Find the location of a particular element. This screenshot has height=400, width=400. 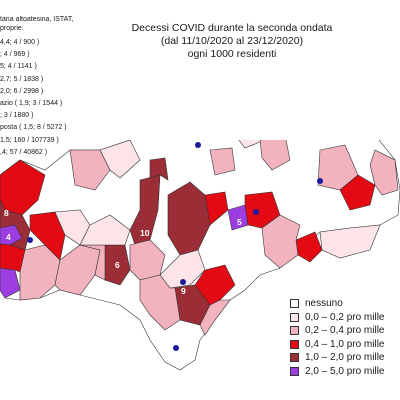

map-label-8: 8 is located at coordinates (6, 213).